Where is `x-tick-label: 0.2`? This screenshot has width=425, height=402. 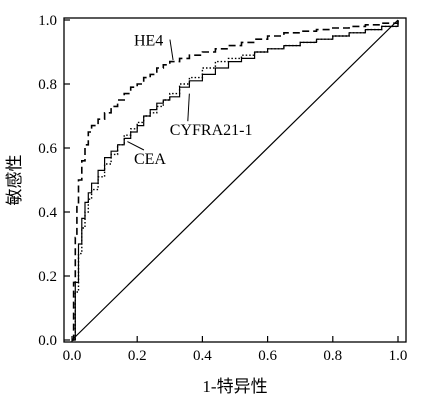 x-tick-label: 0.2 is located at coordinates (137, 356).